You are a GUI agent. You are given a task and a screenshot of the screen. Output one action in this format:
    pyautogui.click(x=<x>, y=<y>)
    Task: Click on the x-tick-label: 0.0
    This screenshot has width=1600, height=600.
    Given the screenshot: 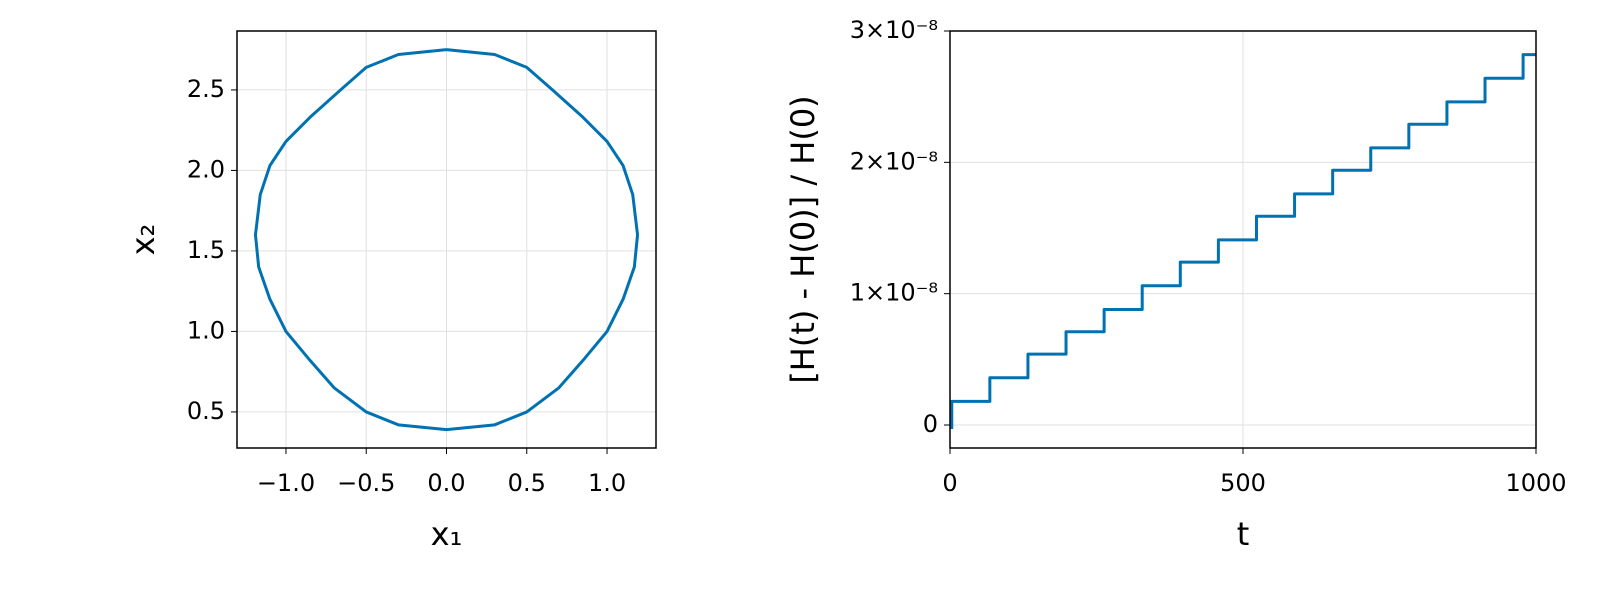 What is the action you would take?
    pyautogui.click(x=446, y=483)
    